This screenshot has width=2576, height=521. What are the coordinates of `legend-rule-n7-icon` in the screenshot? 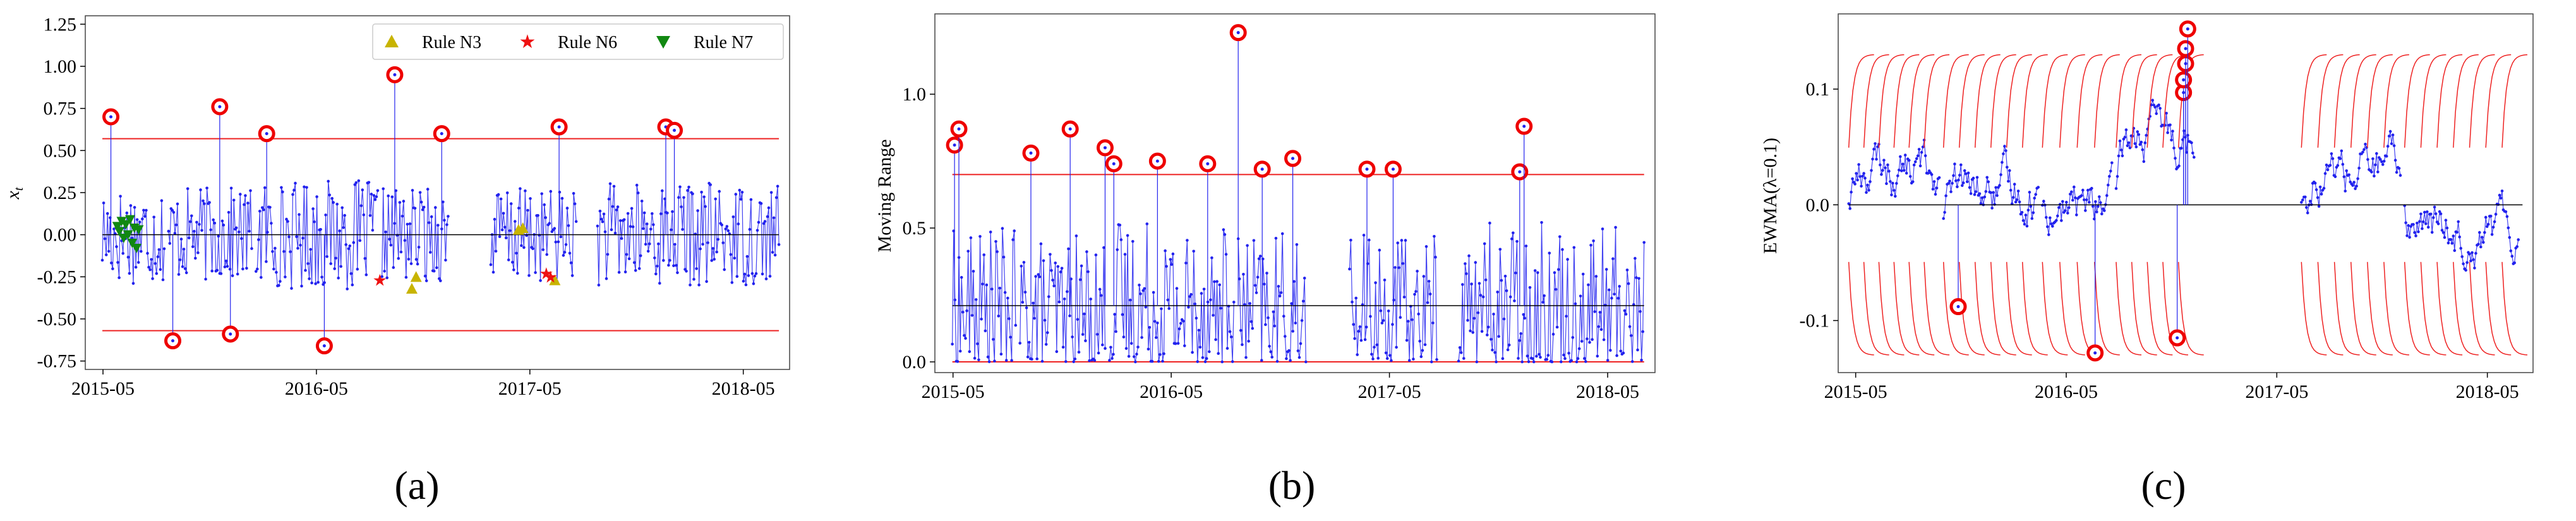 It's located at (663, 42).